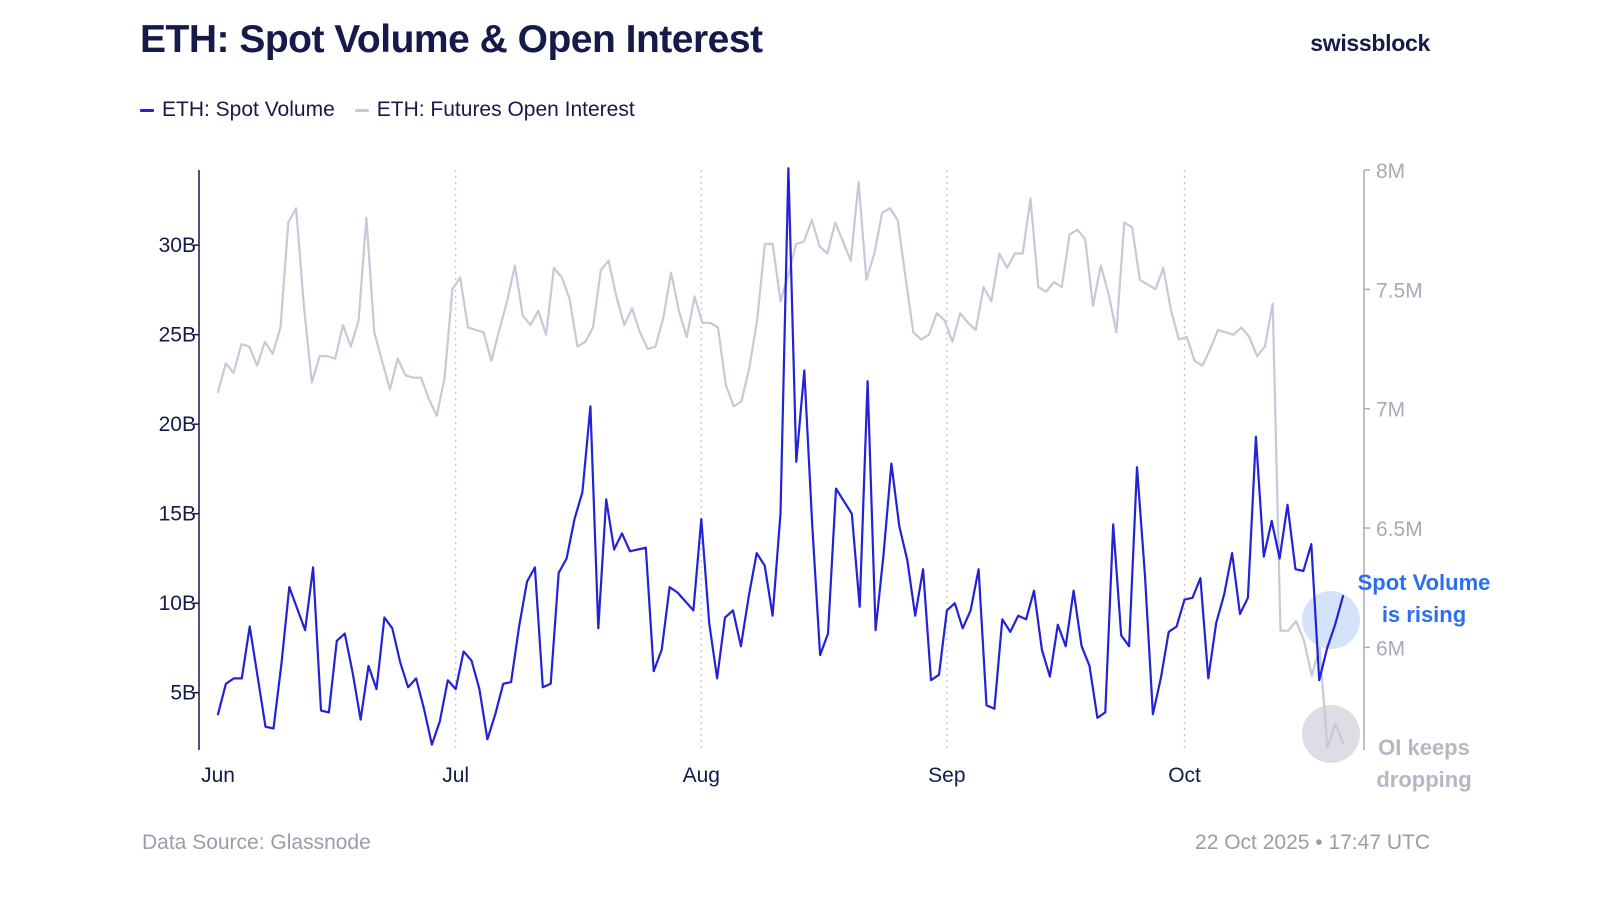 This screenshot has height=900, width=1600. I want to click on right-y-tick-label: 6.5M, so click(1399, 529).